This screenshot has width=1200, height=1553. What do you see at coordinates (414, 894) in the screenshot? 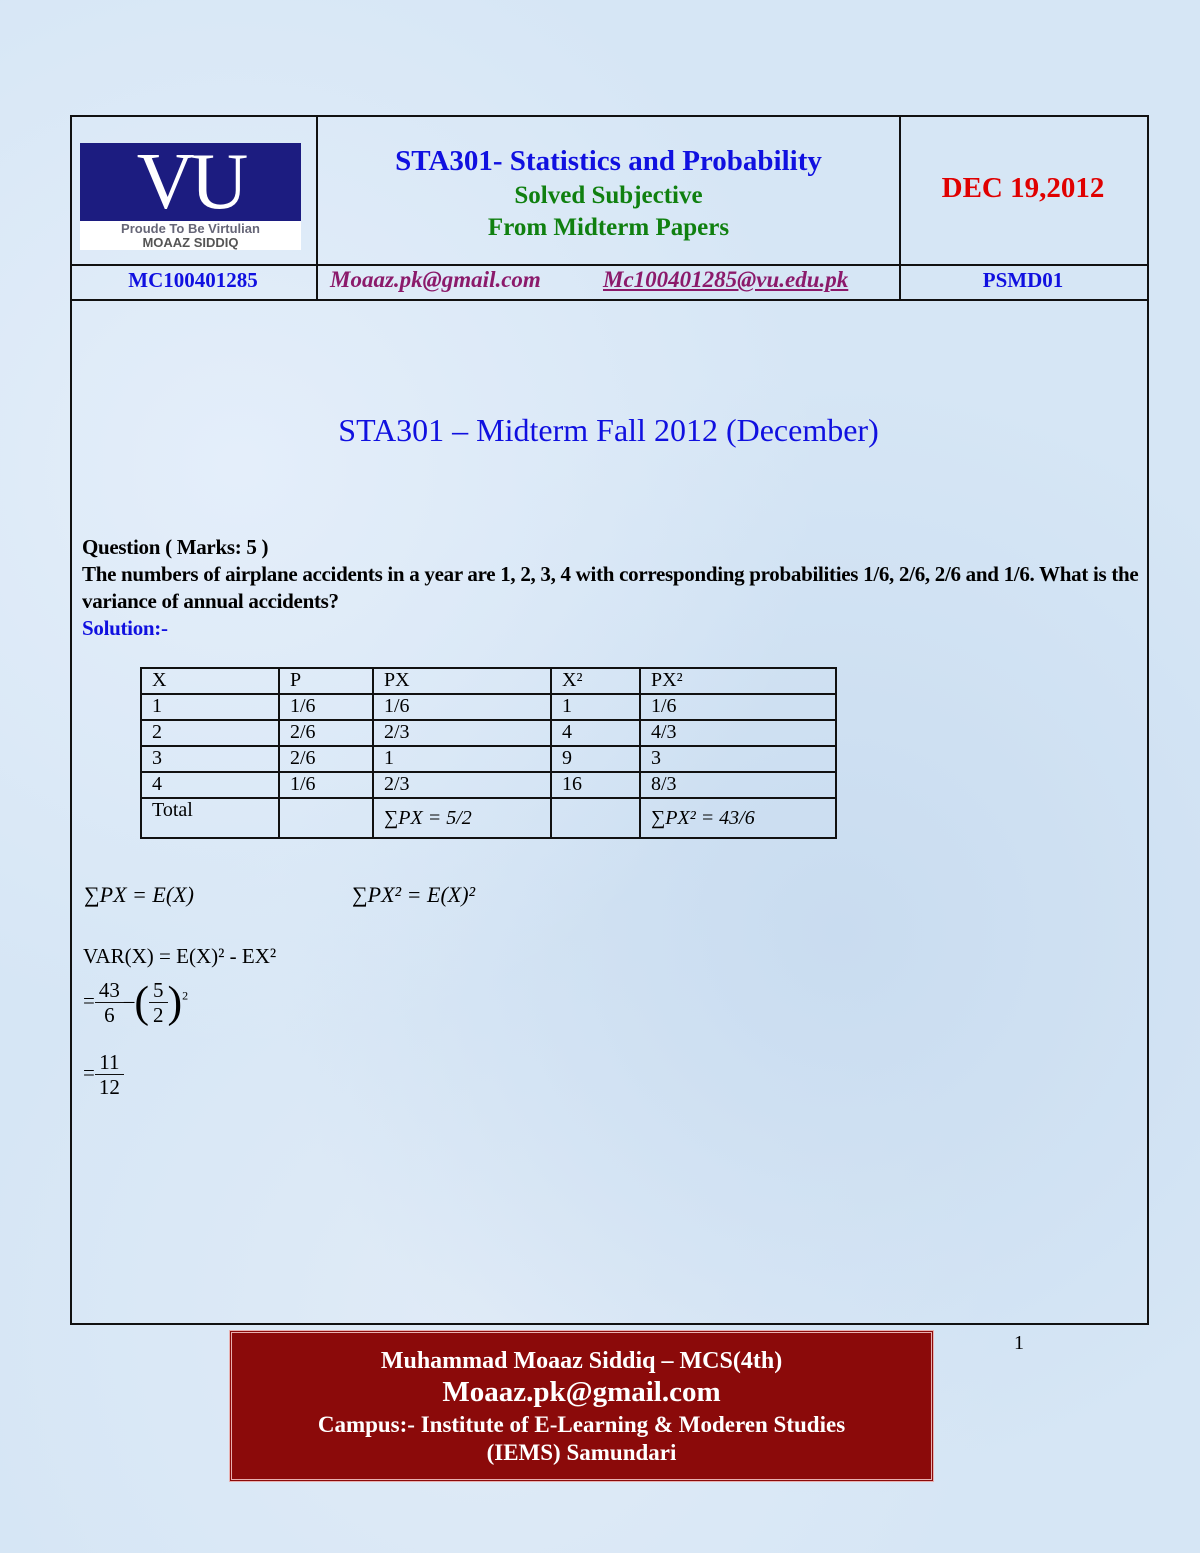
I see `formula-ex2: ∑PX² = E(X)²` at bounding box center [414, 894].